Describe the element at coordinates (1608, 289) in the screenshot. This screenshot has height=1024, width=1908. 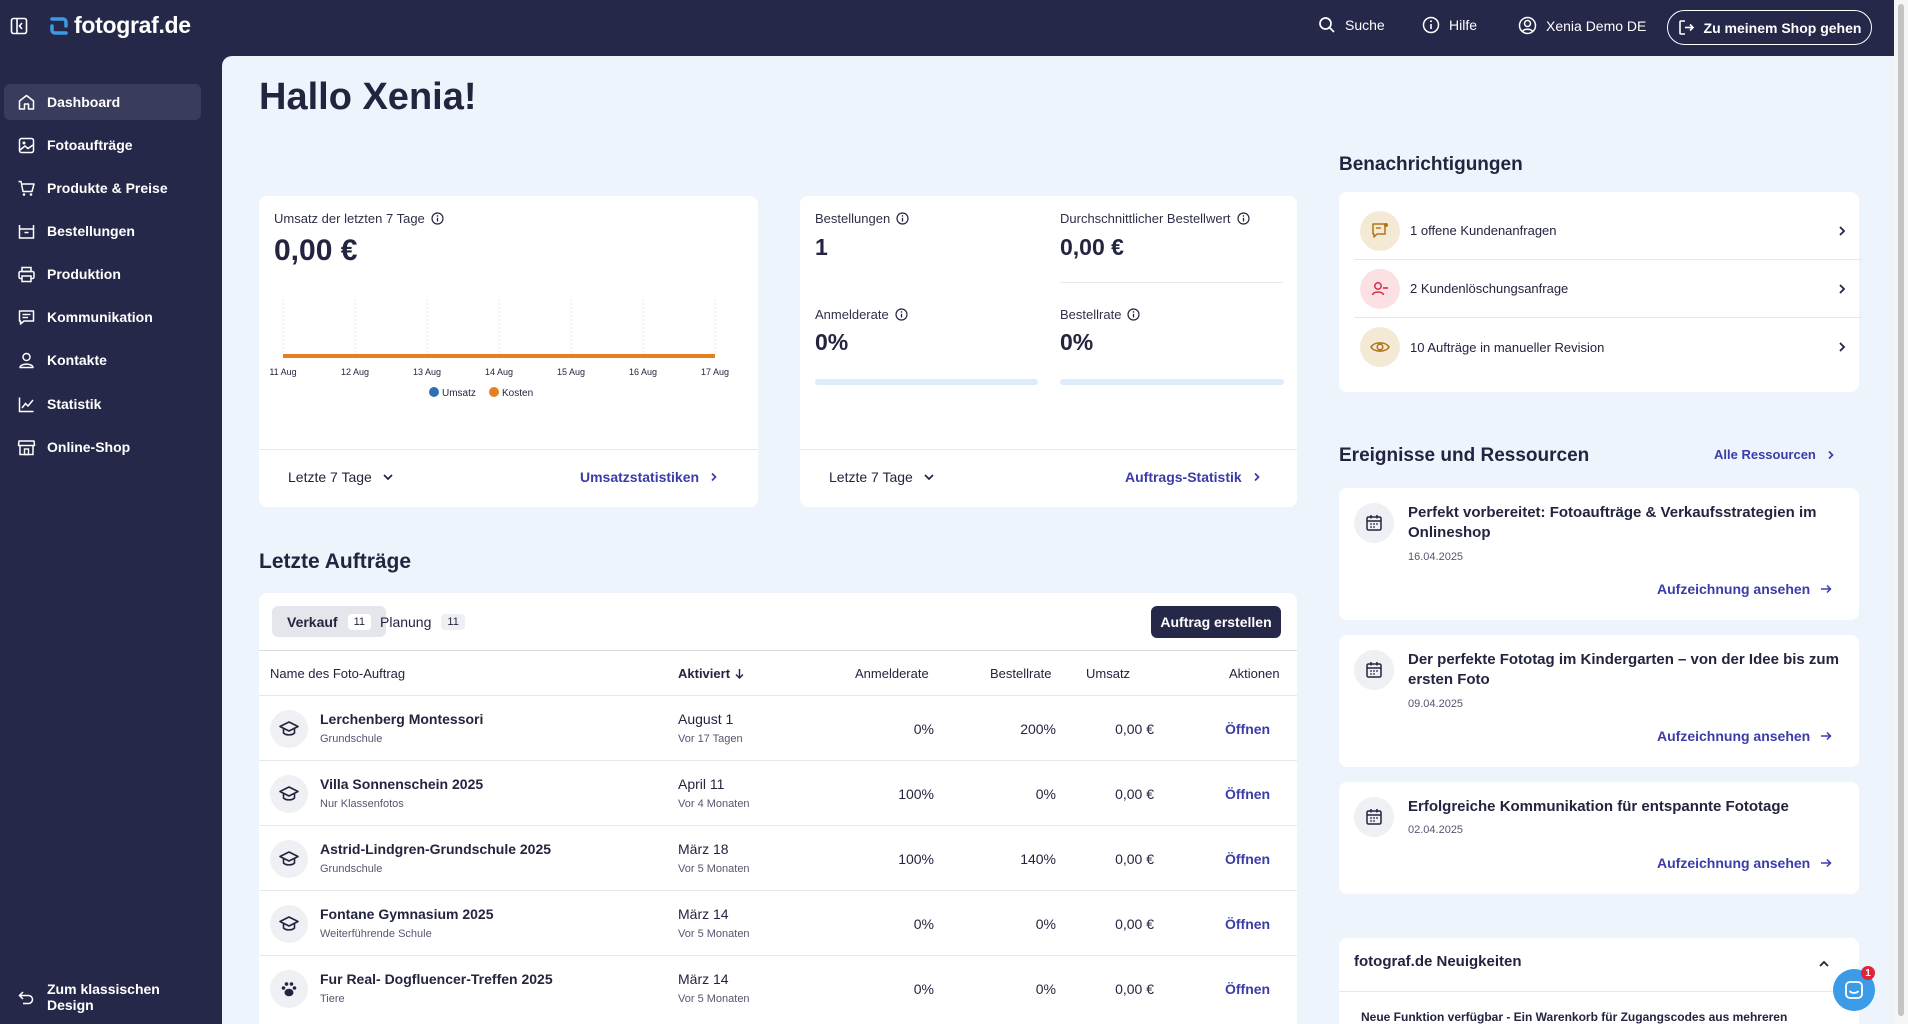
I see `notification-item: 2 Kundenlöschungsanfrage` at that location.